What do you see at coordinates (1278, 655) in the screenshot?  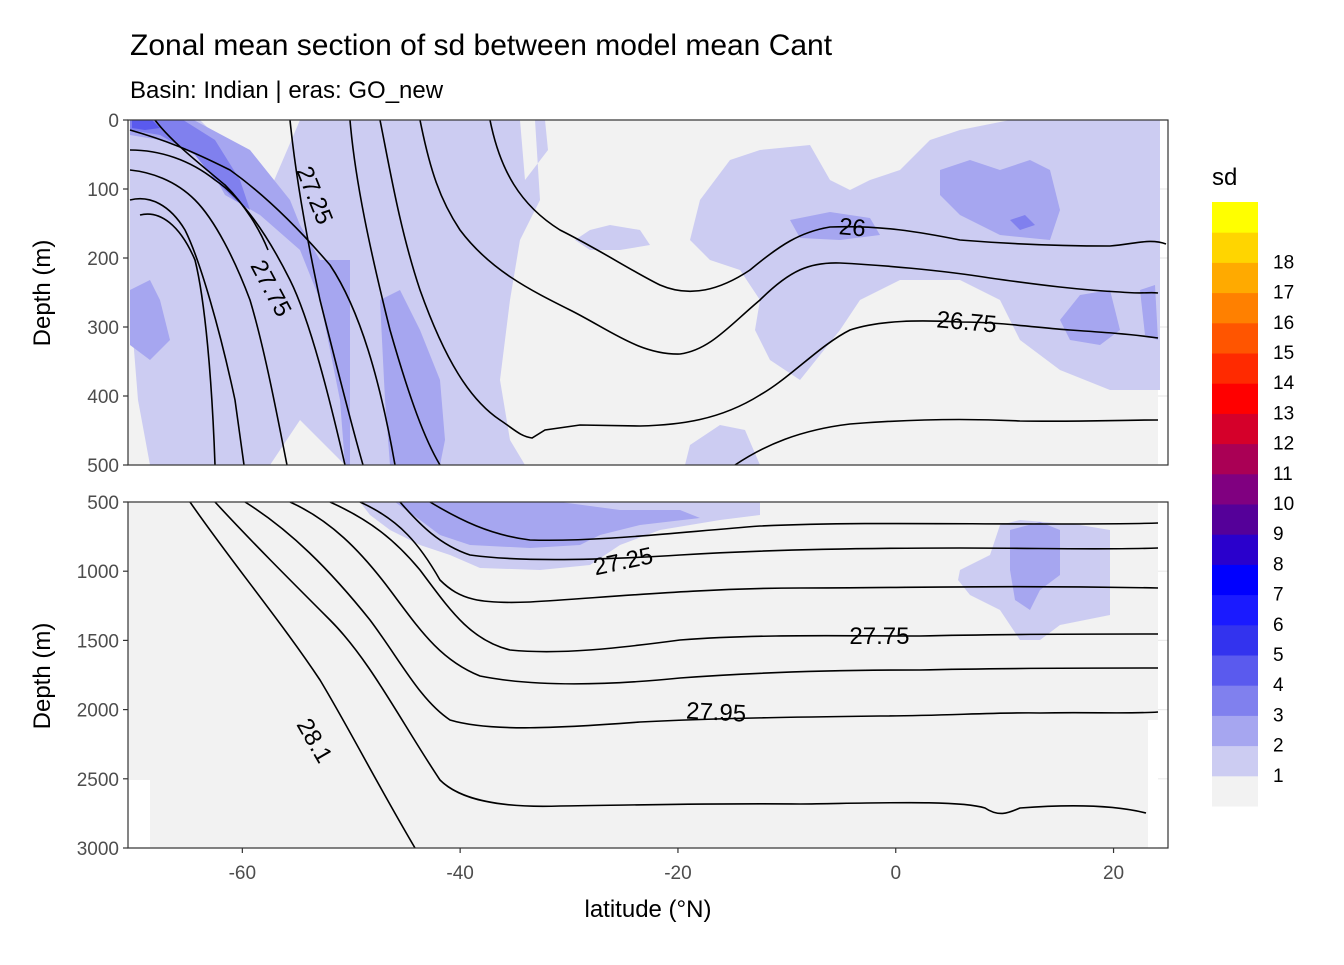 I see `legend-label: 5` at bounding box center [1278, 655].